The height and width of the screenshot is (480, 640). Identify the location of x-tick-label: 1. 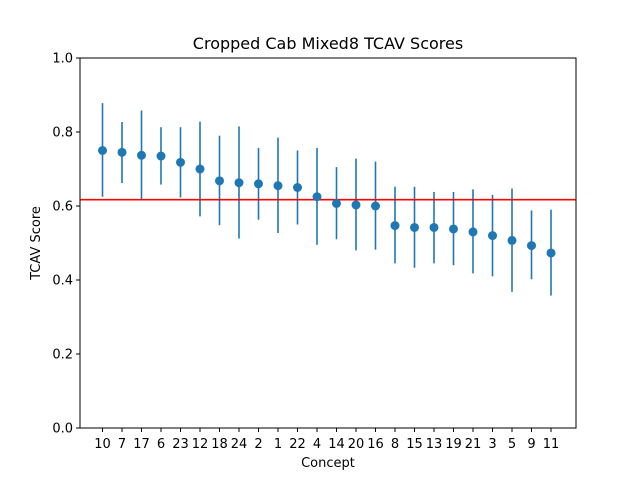
(278, 444).